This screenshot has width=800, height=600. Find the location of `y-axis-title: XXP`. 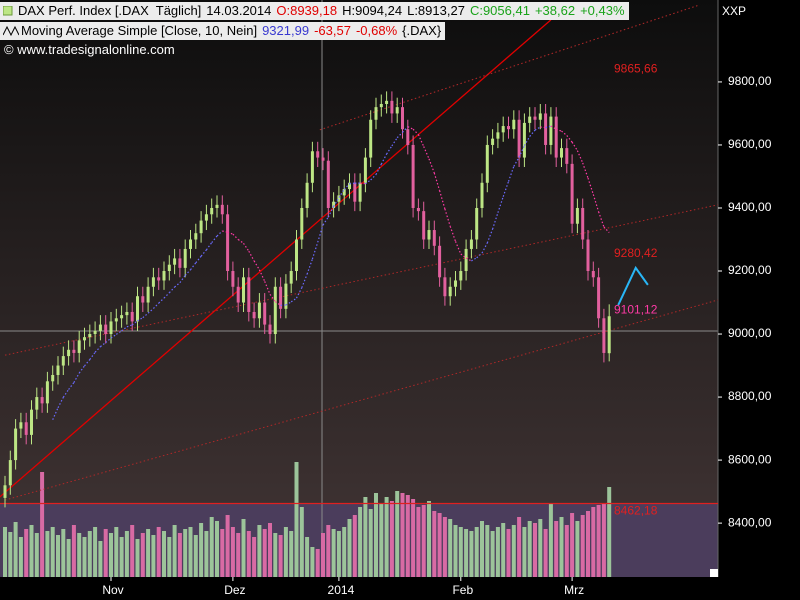

y-axis-title: XXP is located at coordinates (734, 11).